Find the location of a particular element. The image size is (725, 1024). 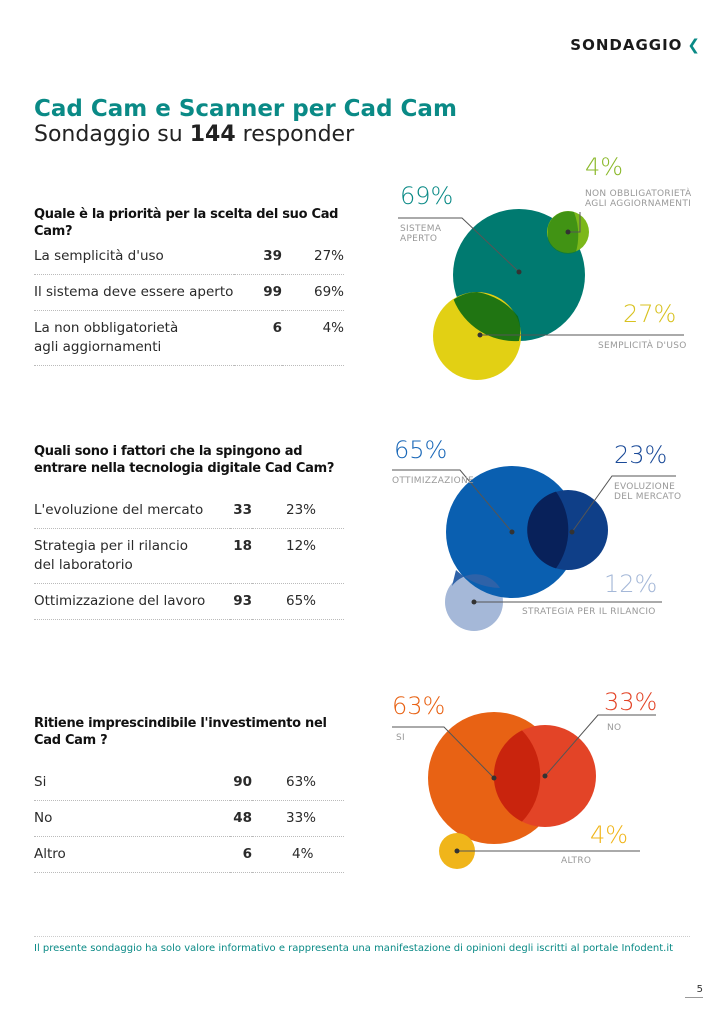

row-label: Il sistema deve essere aperto is located at coordinates (134, 292).